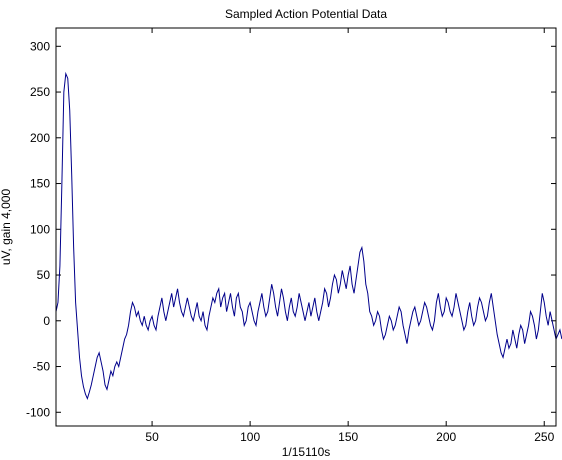 The image size is (562, 460). What do you see at coordinates (6, 227) in the screenshot?
I see `y-axis-label: uV, gain 4,000` at bounding box center [6, 227].